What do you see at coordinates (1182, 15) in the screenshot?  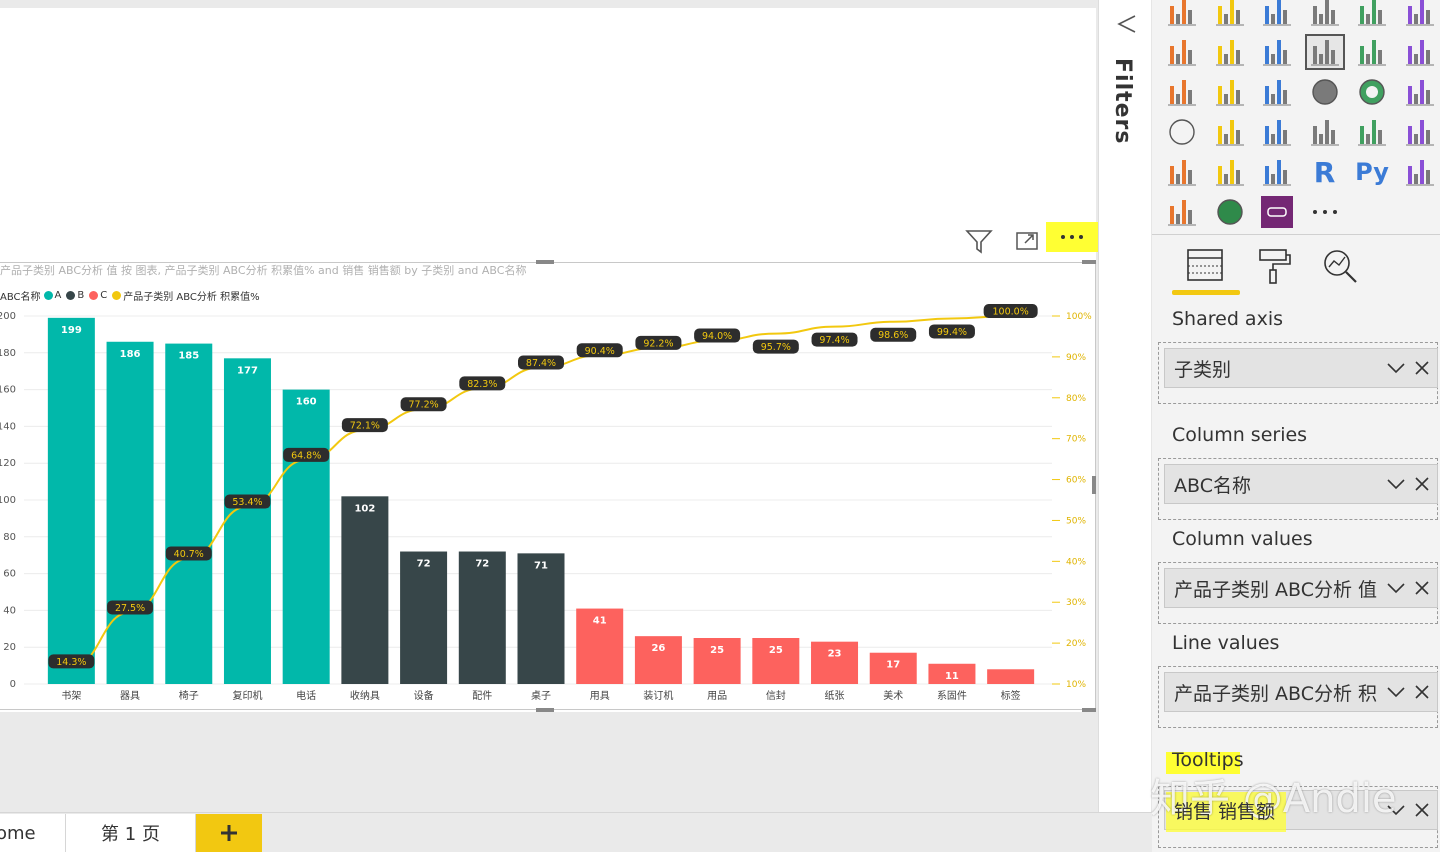 I see `stacked-bar-icon` at bounding box center [1182, 15].